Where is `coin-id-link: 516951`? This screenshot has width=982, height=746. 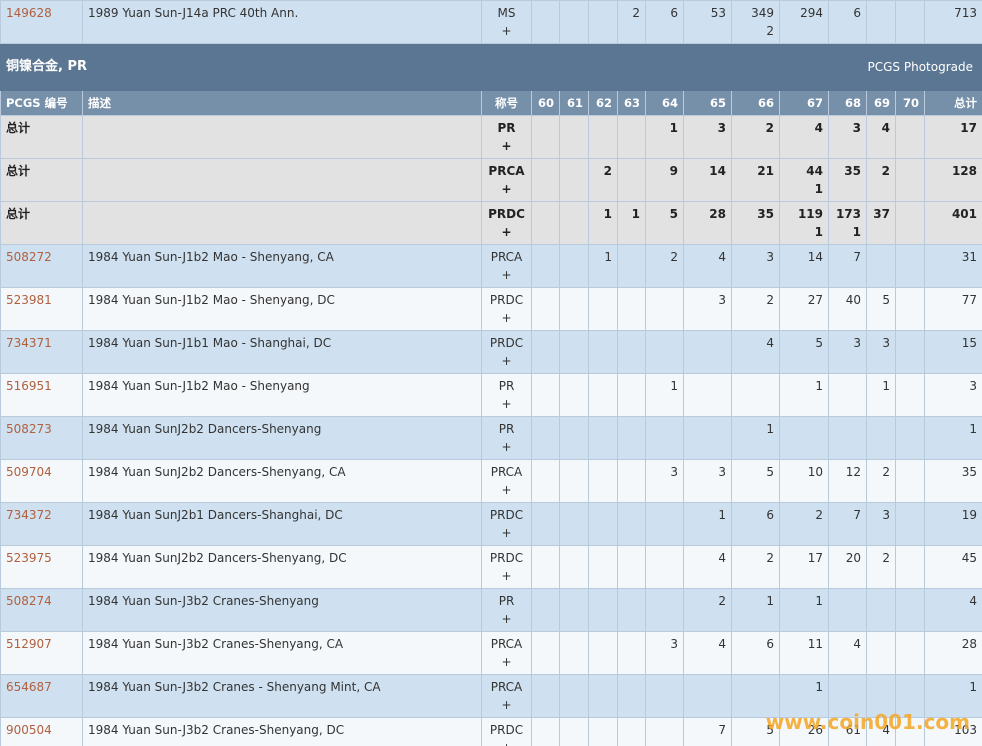
coin-id-link: 516951 is located at coordinates (29, 386).